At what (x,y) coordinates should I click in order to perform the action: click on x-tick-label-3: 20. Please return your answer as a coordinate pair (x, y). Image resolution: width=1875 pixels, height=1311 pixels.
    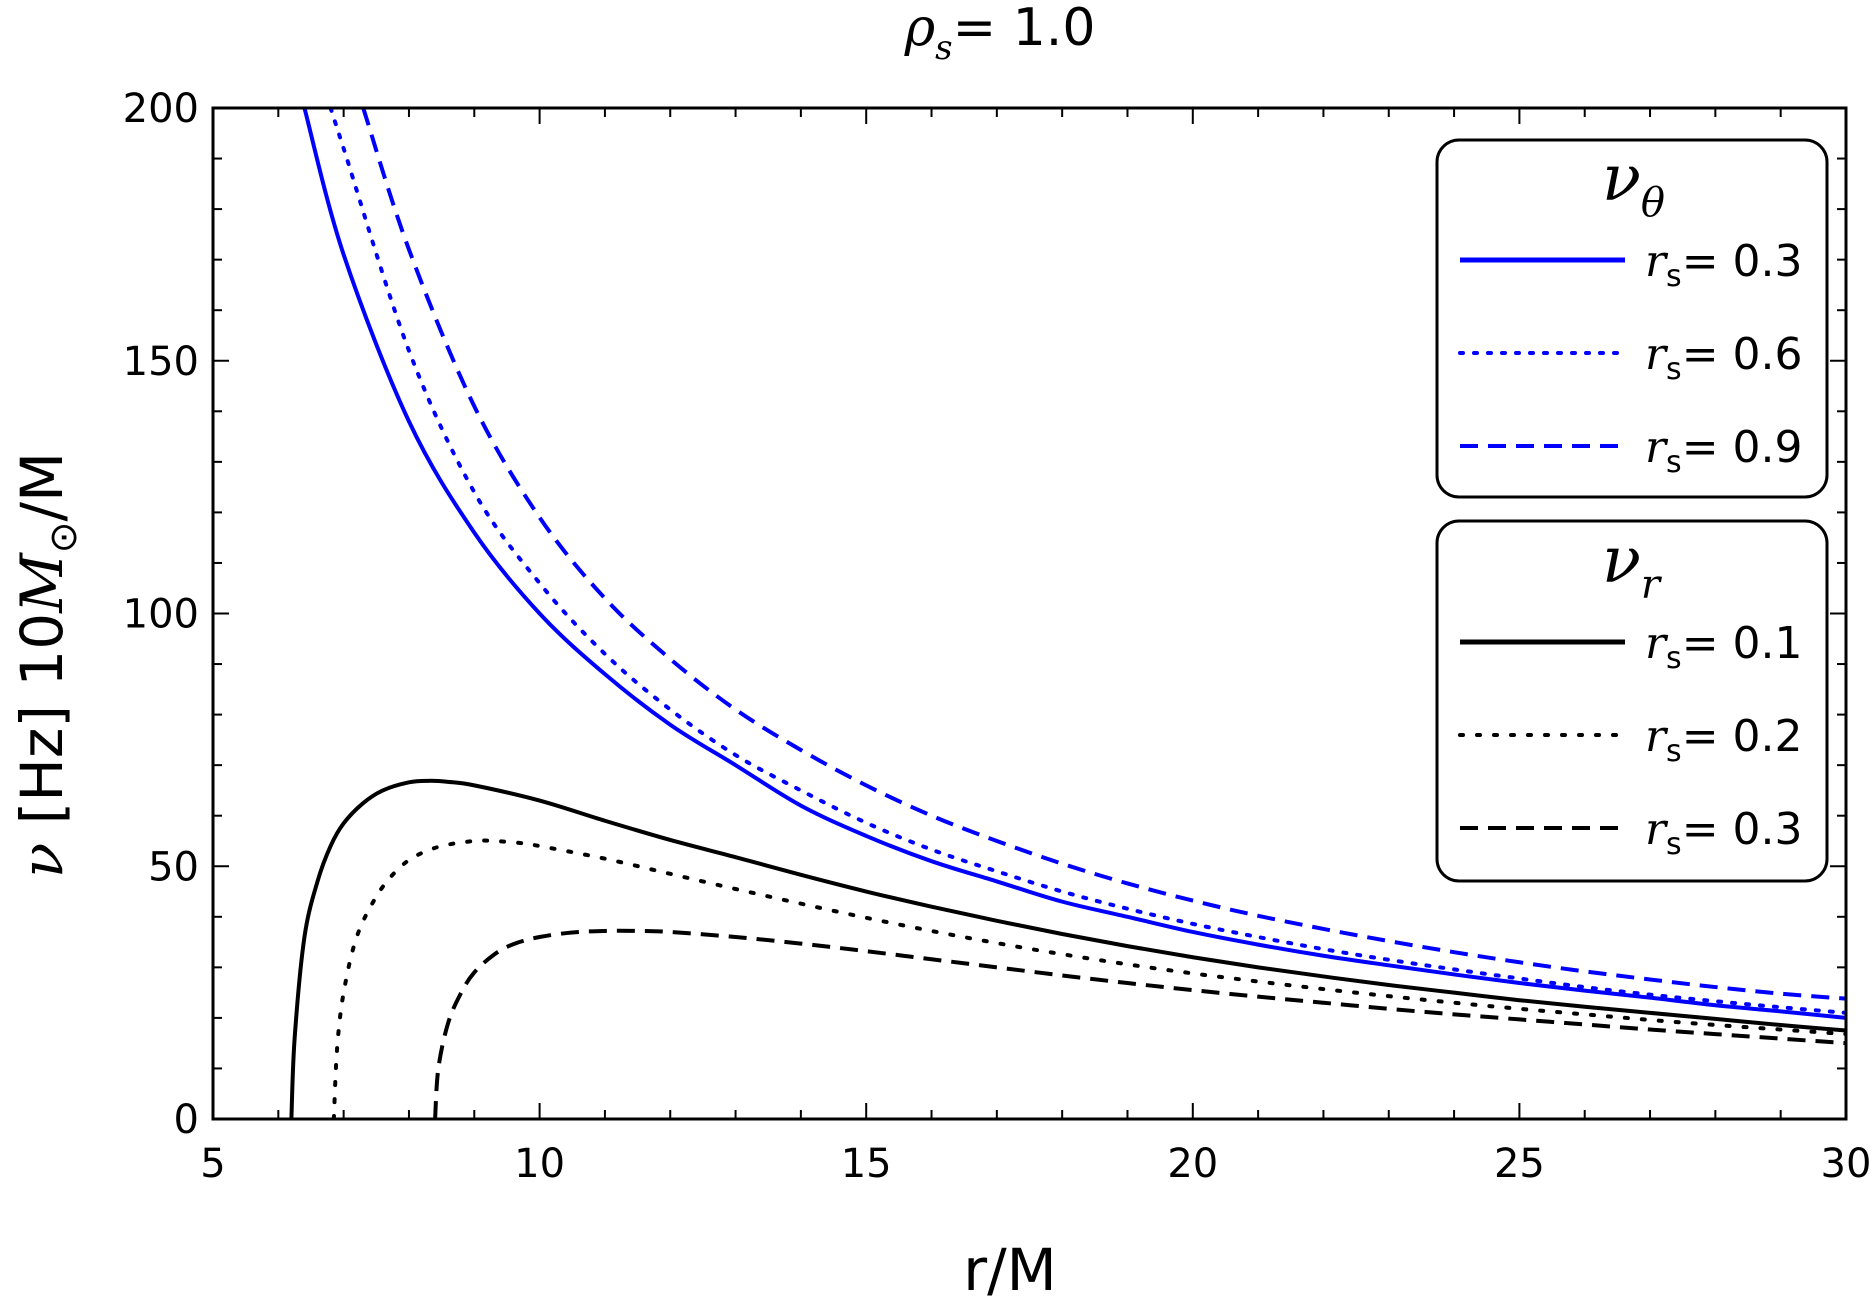
    Looking at the image, I should click on (1192, 1164).